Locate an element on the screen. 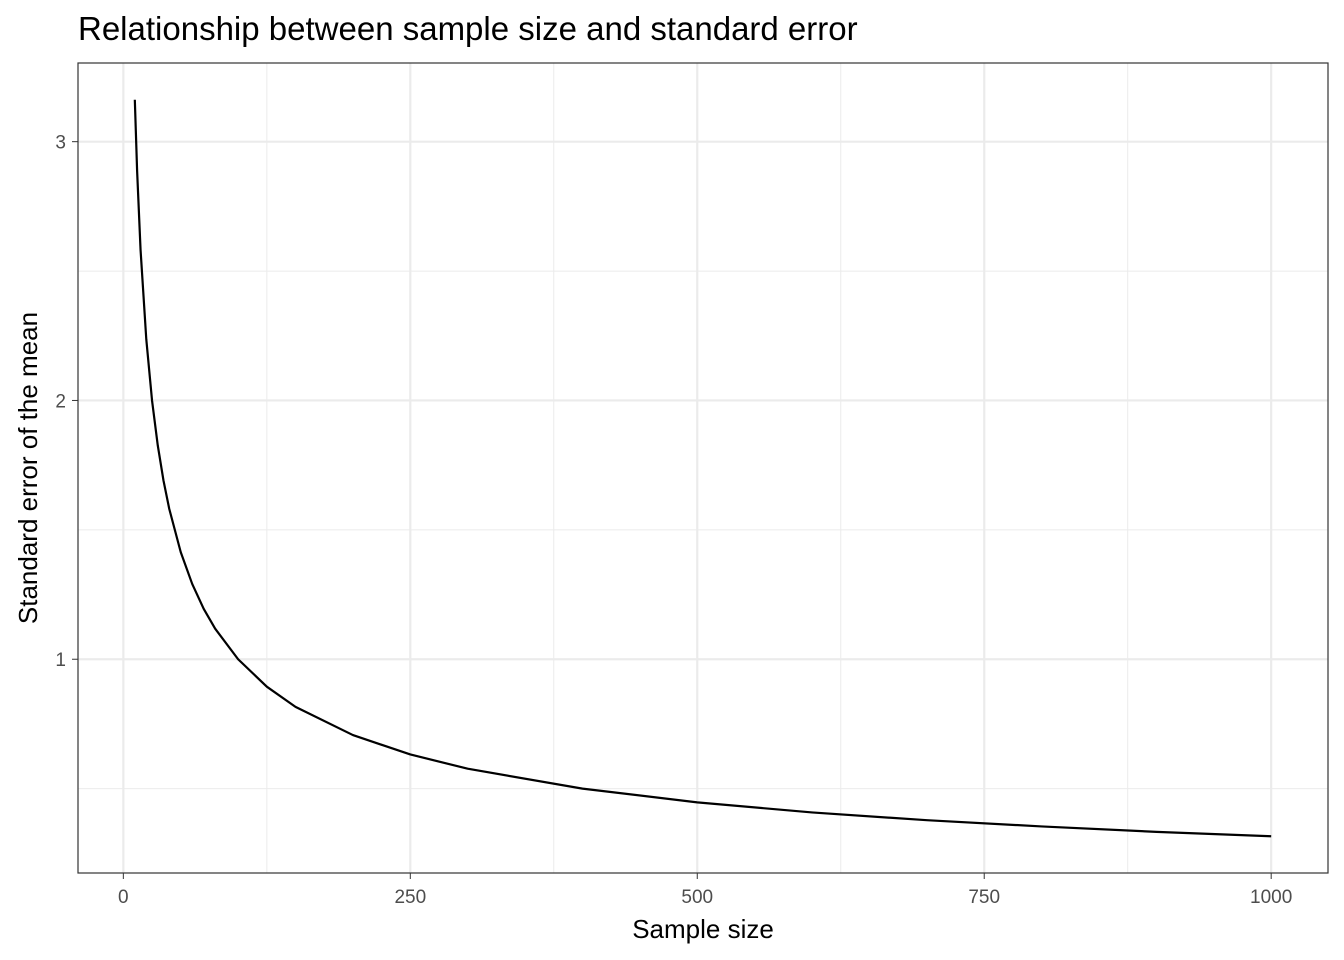 The width and height of the screenshot is (1344, 960). y-axis-label: Standard error of the mean is located at coordinates (28, 468).